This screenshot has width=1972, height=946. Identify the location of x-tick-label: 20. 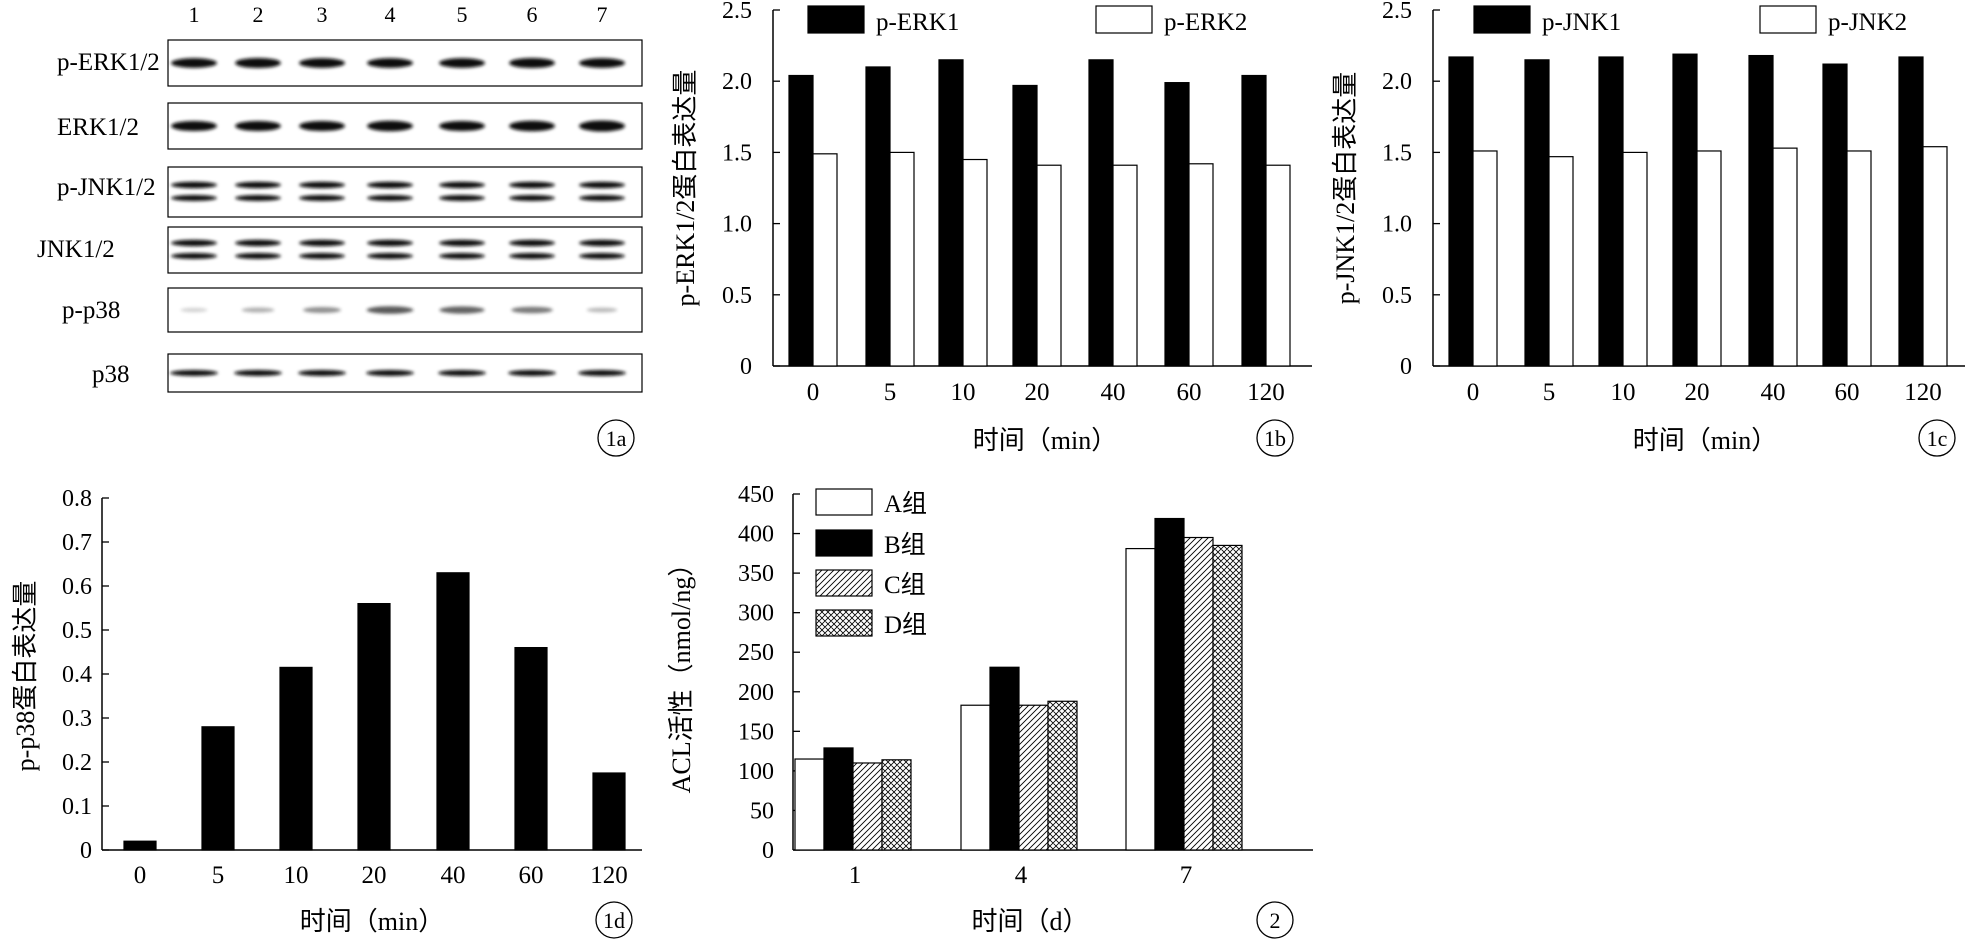
(1037, 392).